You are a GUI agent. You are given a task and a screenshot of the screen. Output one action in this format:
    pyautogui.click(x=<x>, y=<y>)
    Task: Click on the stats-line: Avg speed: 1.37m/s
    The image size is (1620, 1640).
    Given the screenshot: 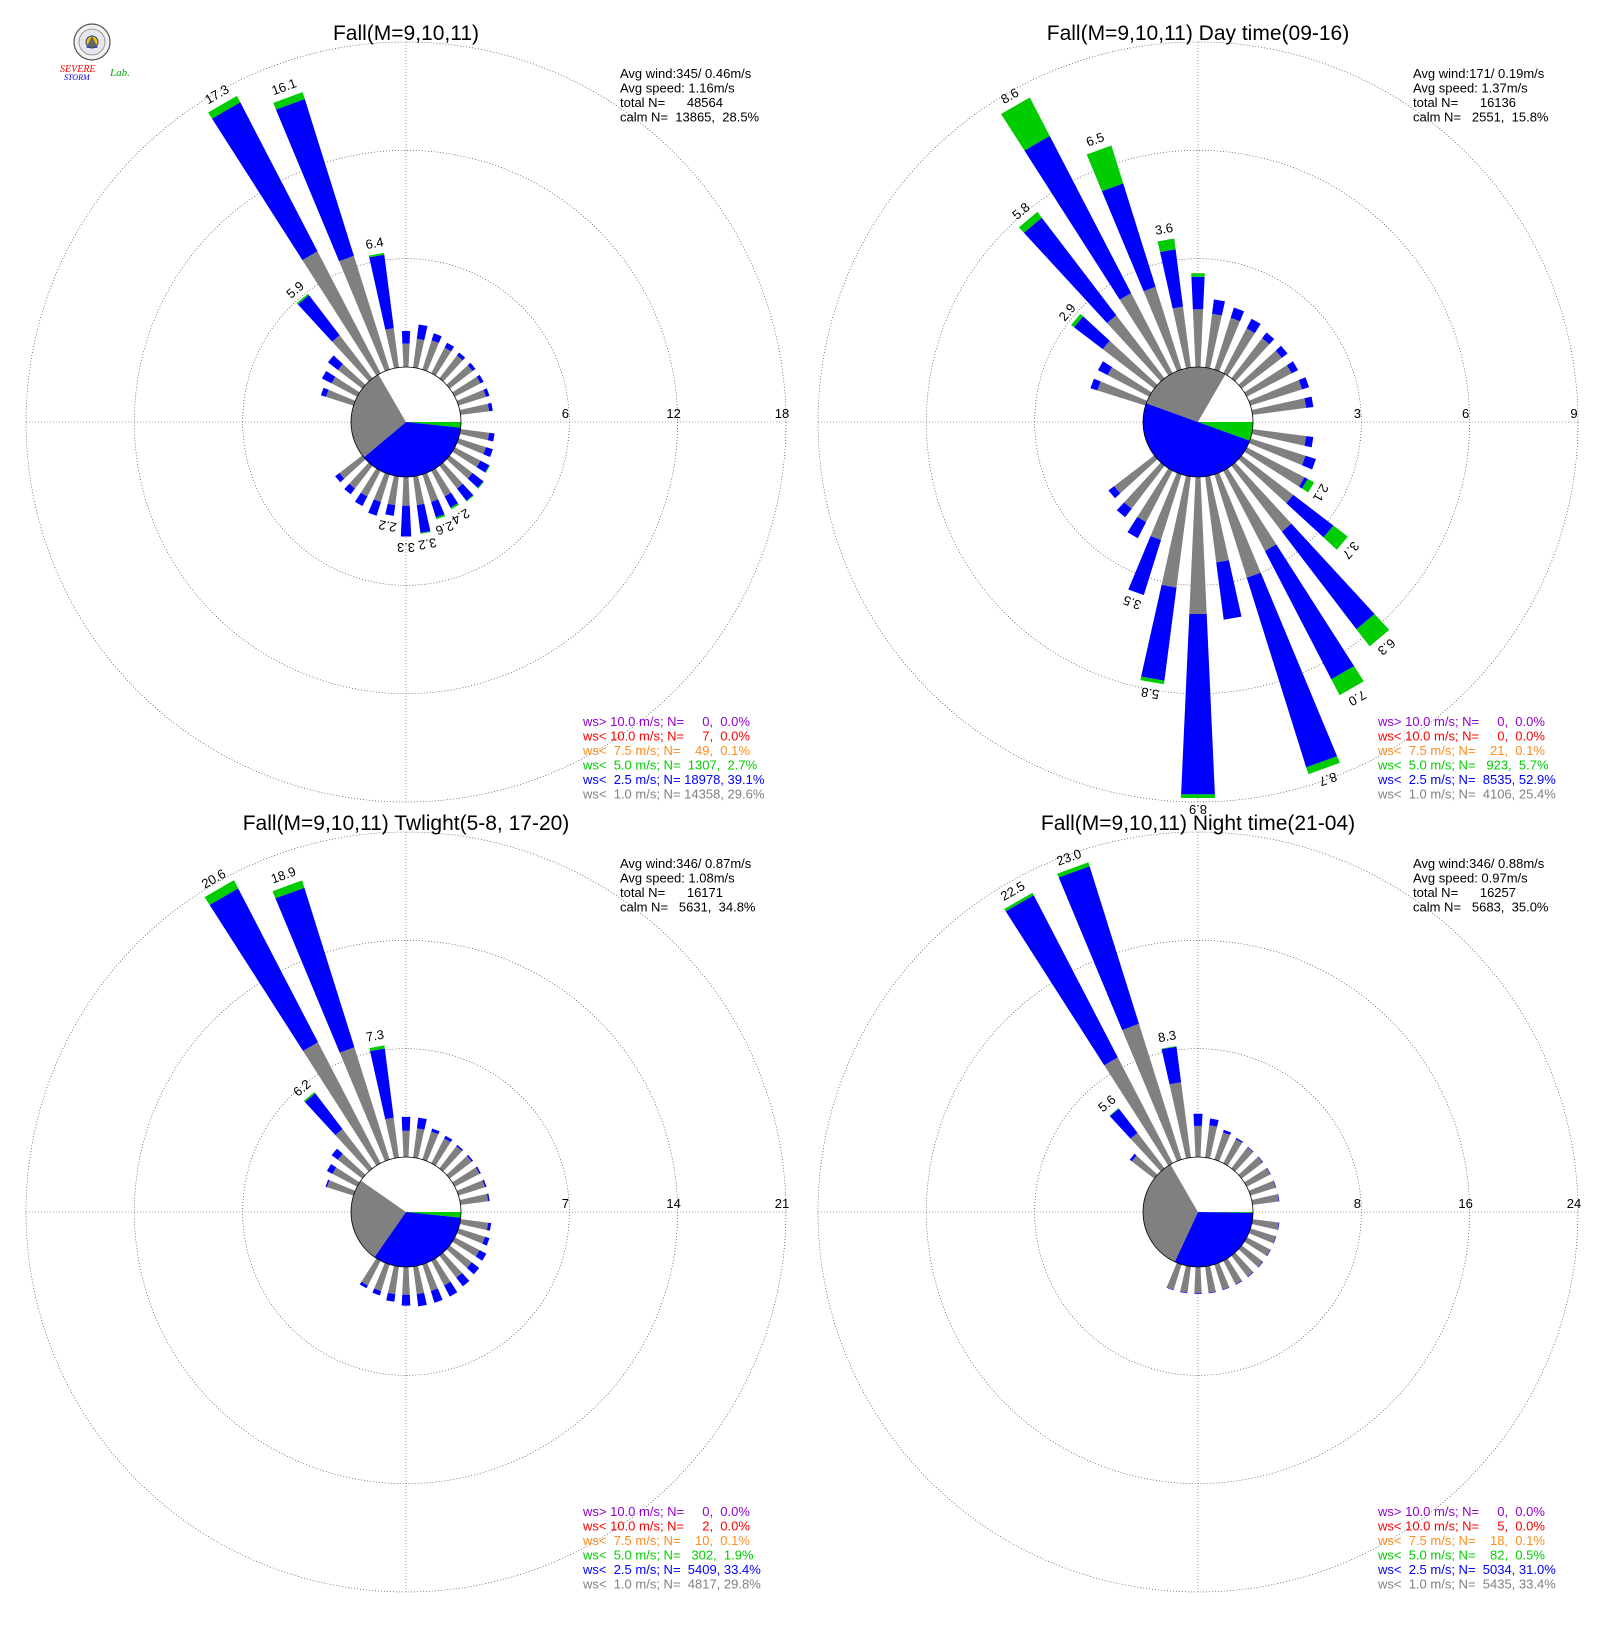 What is the action you would take?
    pyautogui.click(x=1470, y=88)
    